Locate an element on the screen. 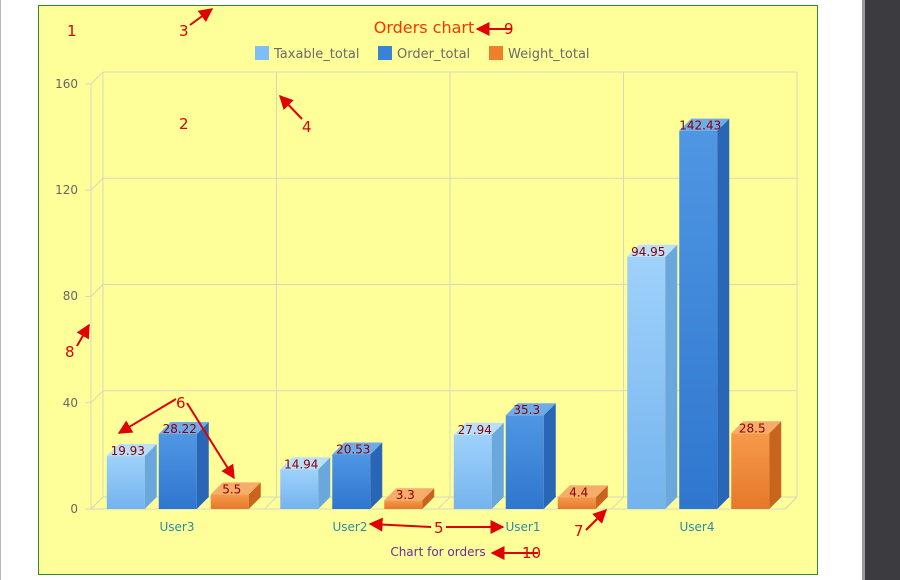 This screenshot has height=580, width=900. data-label: 28.22 is located at coordinates (180, 429).